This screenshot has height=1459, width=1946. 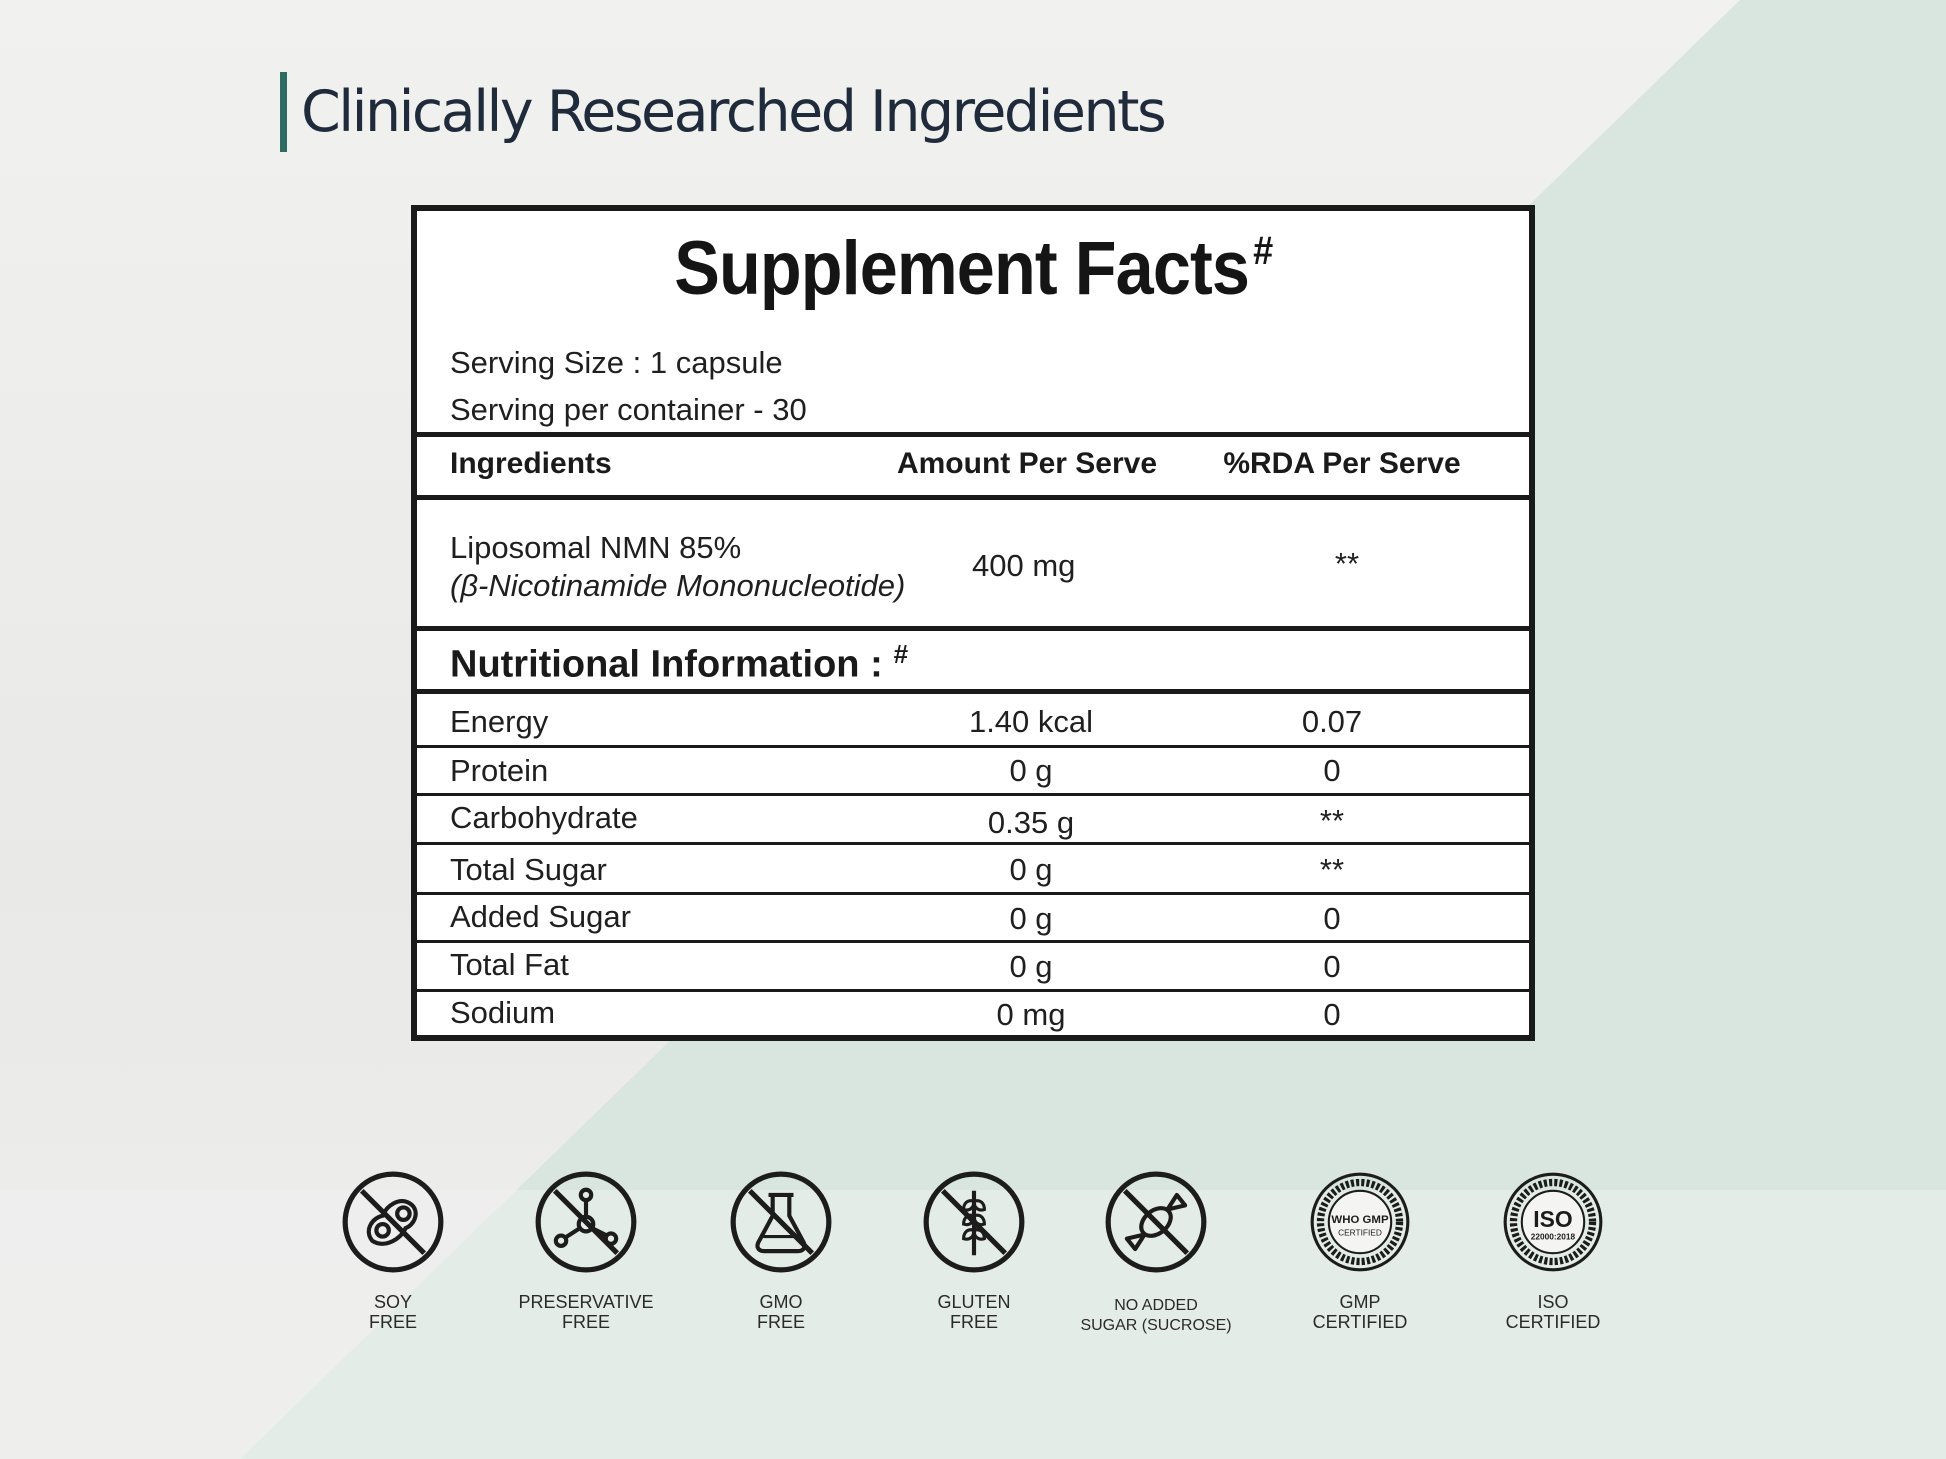 What do you see at coordinates (1552, 1219) in the screenshot?
I see `iso-seal-text: ISO` at bounding box center [1552, 1219].